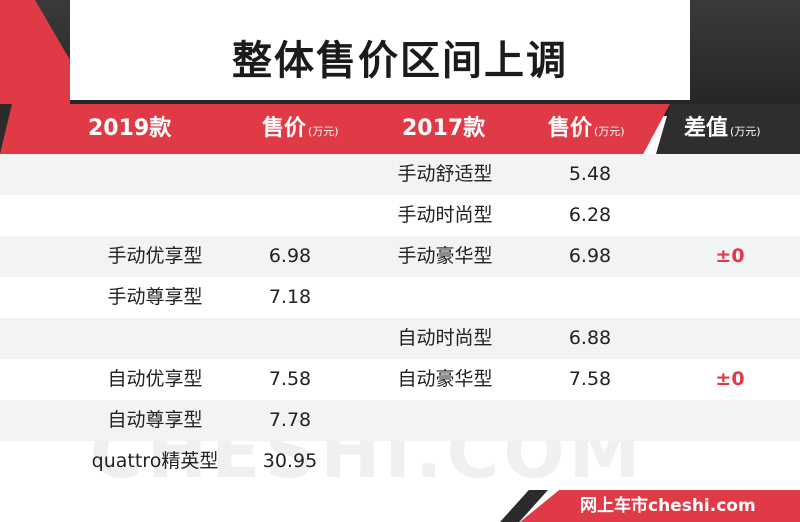  What do you see at coordinates (130, 128) in the screenshot?
I see `header-2019-model: 2019款` at bounding box center [130, 128].